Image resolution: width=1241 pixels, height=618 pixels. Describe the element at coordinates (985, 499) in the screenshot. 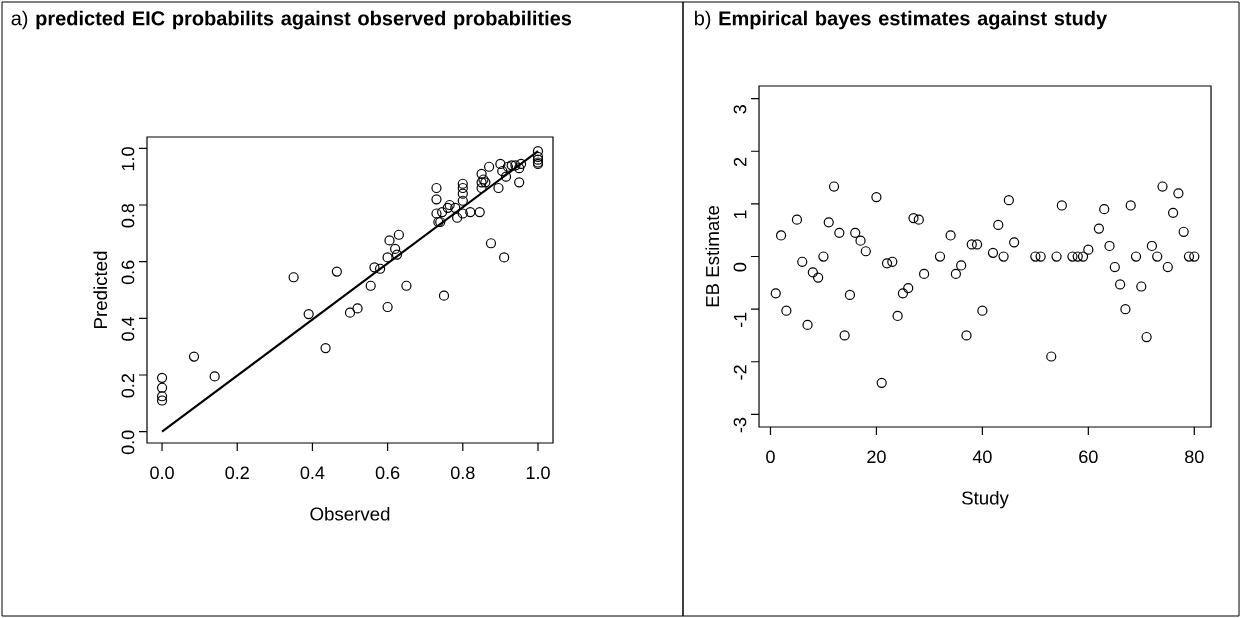

I see `x-axis-title: Study` at that location.